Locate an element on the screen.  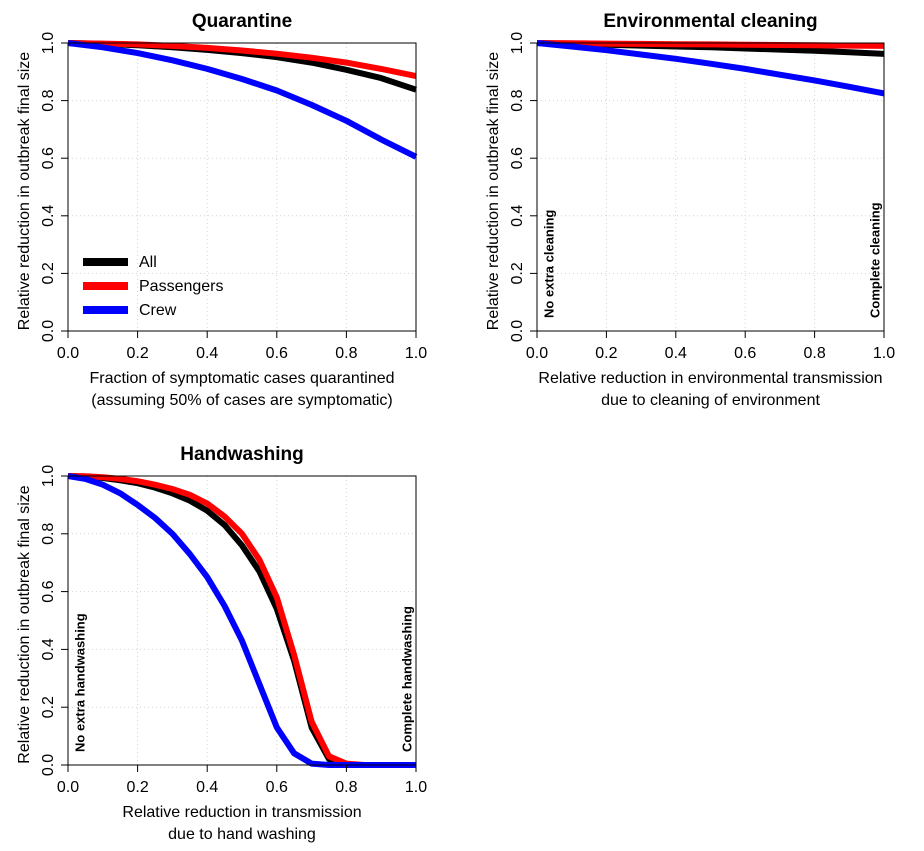
annotation-left: No extra handwashing is located at coordinates (79, 682).